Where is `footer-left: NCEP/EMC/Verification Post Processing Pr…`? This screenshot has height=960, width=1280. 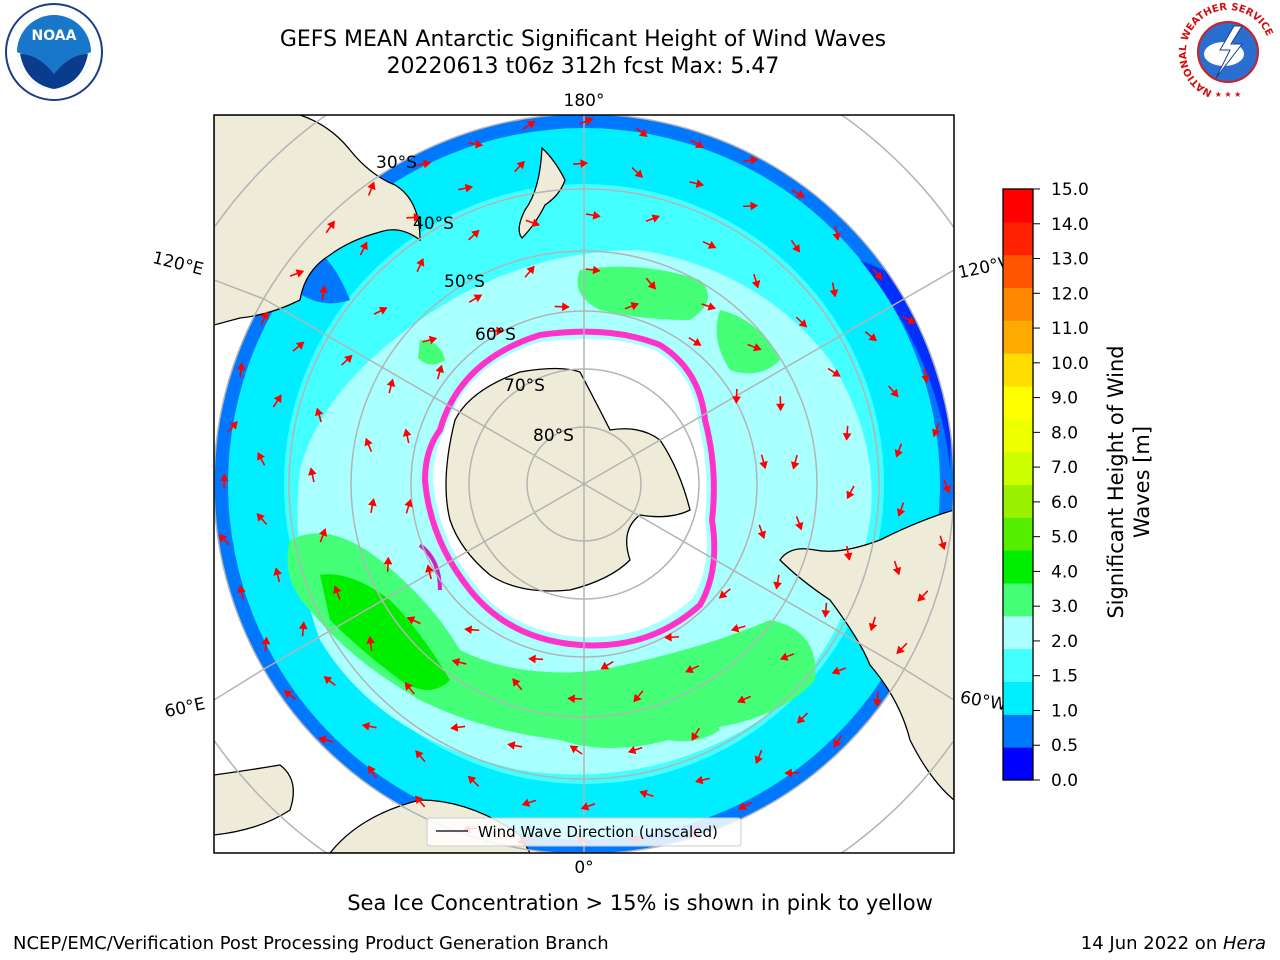
footer-left: NCEP/EMC/Verification Post Processing Pr… is located at coordinates (311, 943).